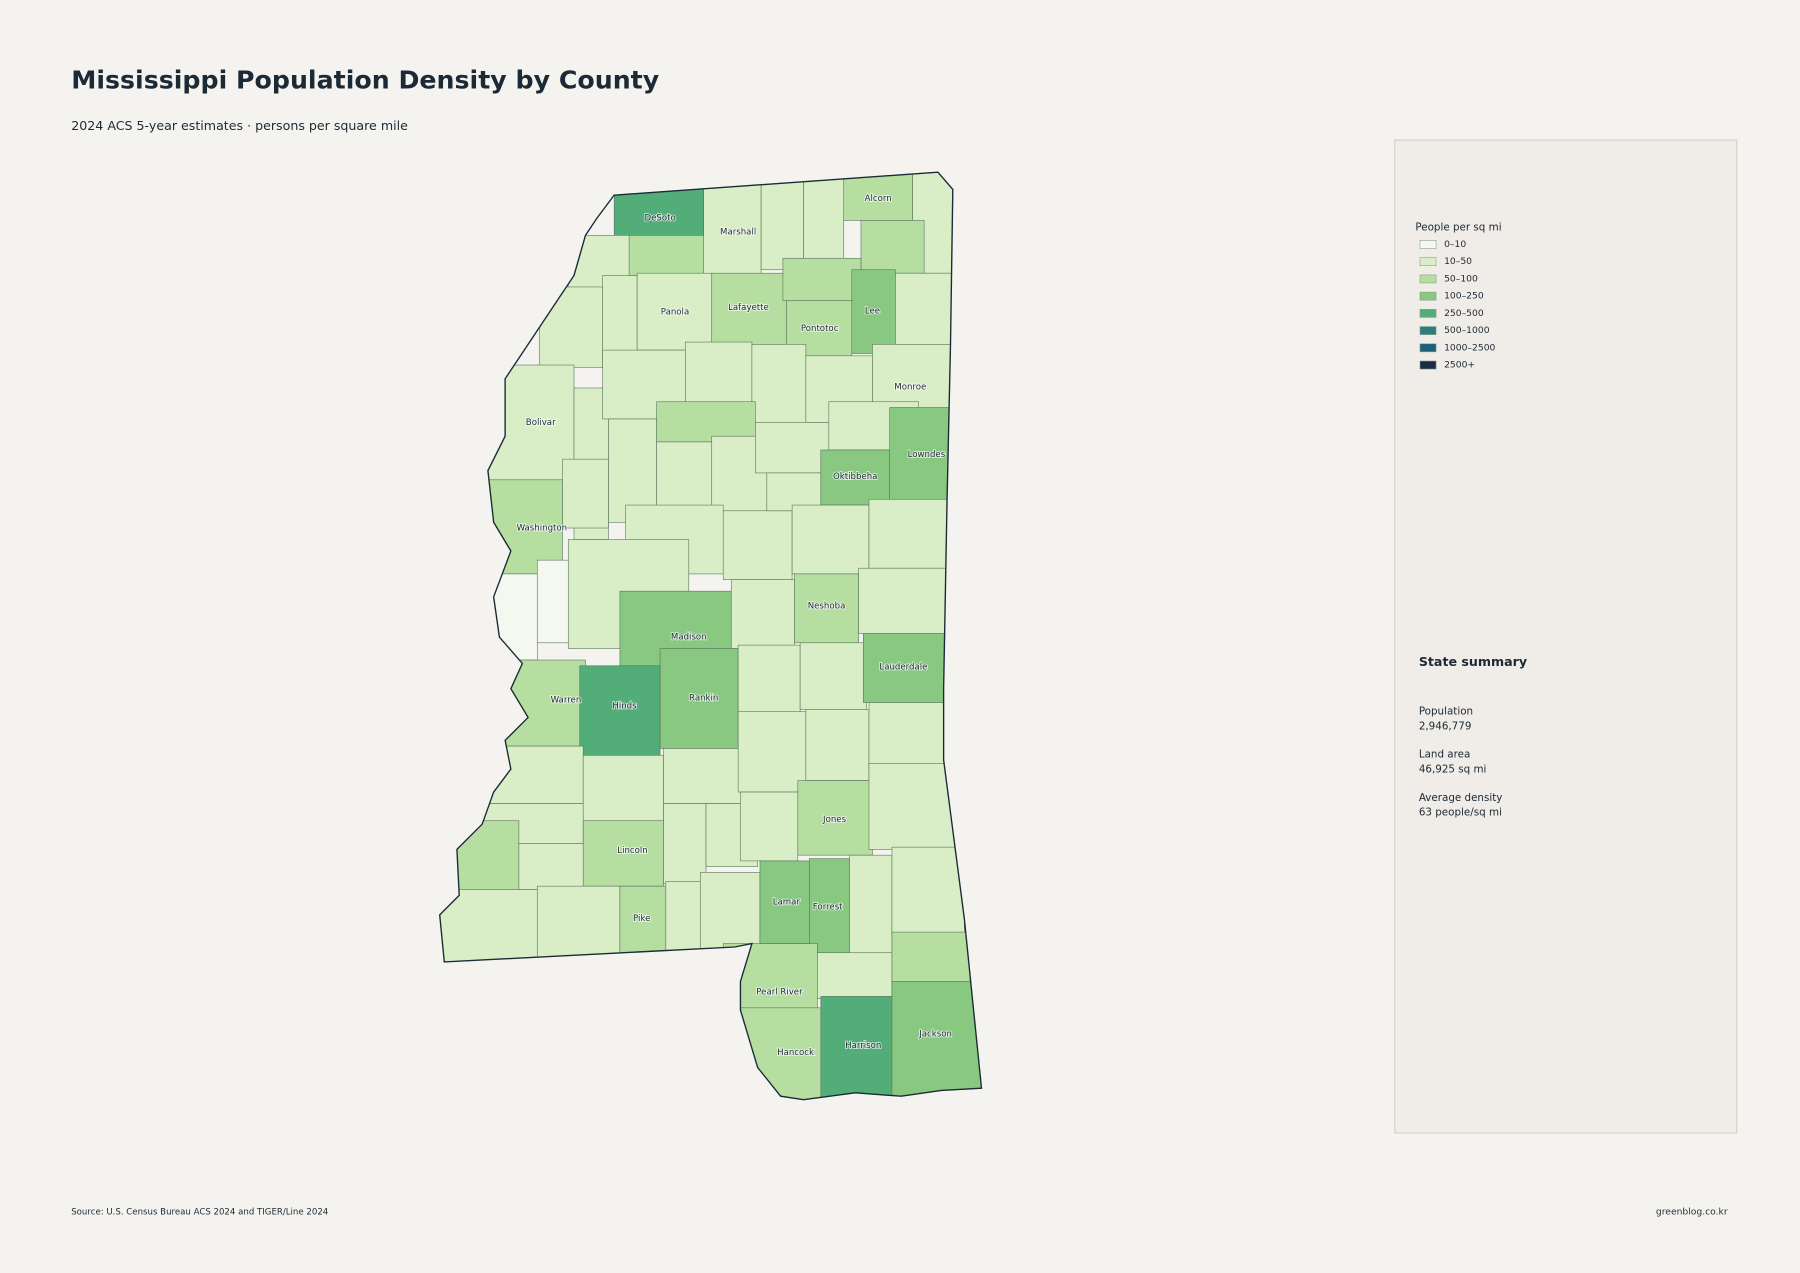 The height and width of the screenshot is (1273, 1800). Describe the element at coordinates (863, 1046) in the screenshot. I see `county-label: Harrison` at that location.